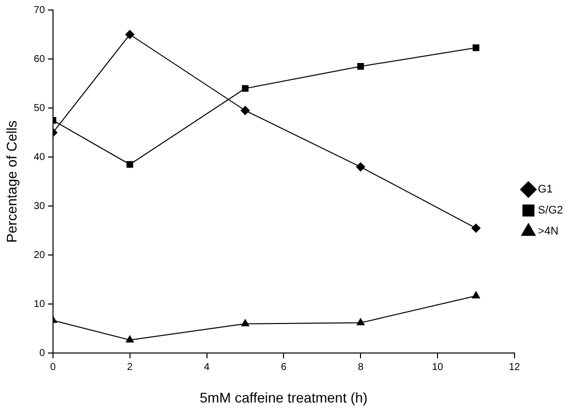  What do you see at coordinates (40, 157) in the screenshot?
I see `y-tick-label: 40` at bounding box center [40, 157].